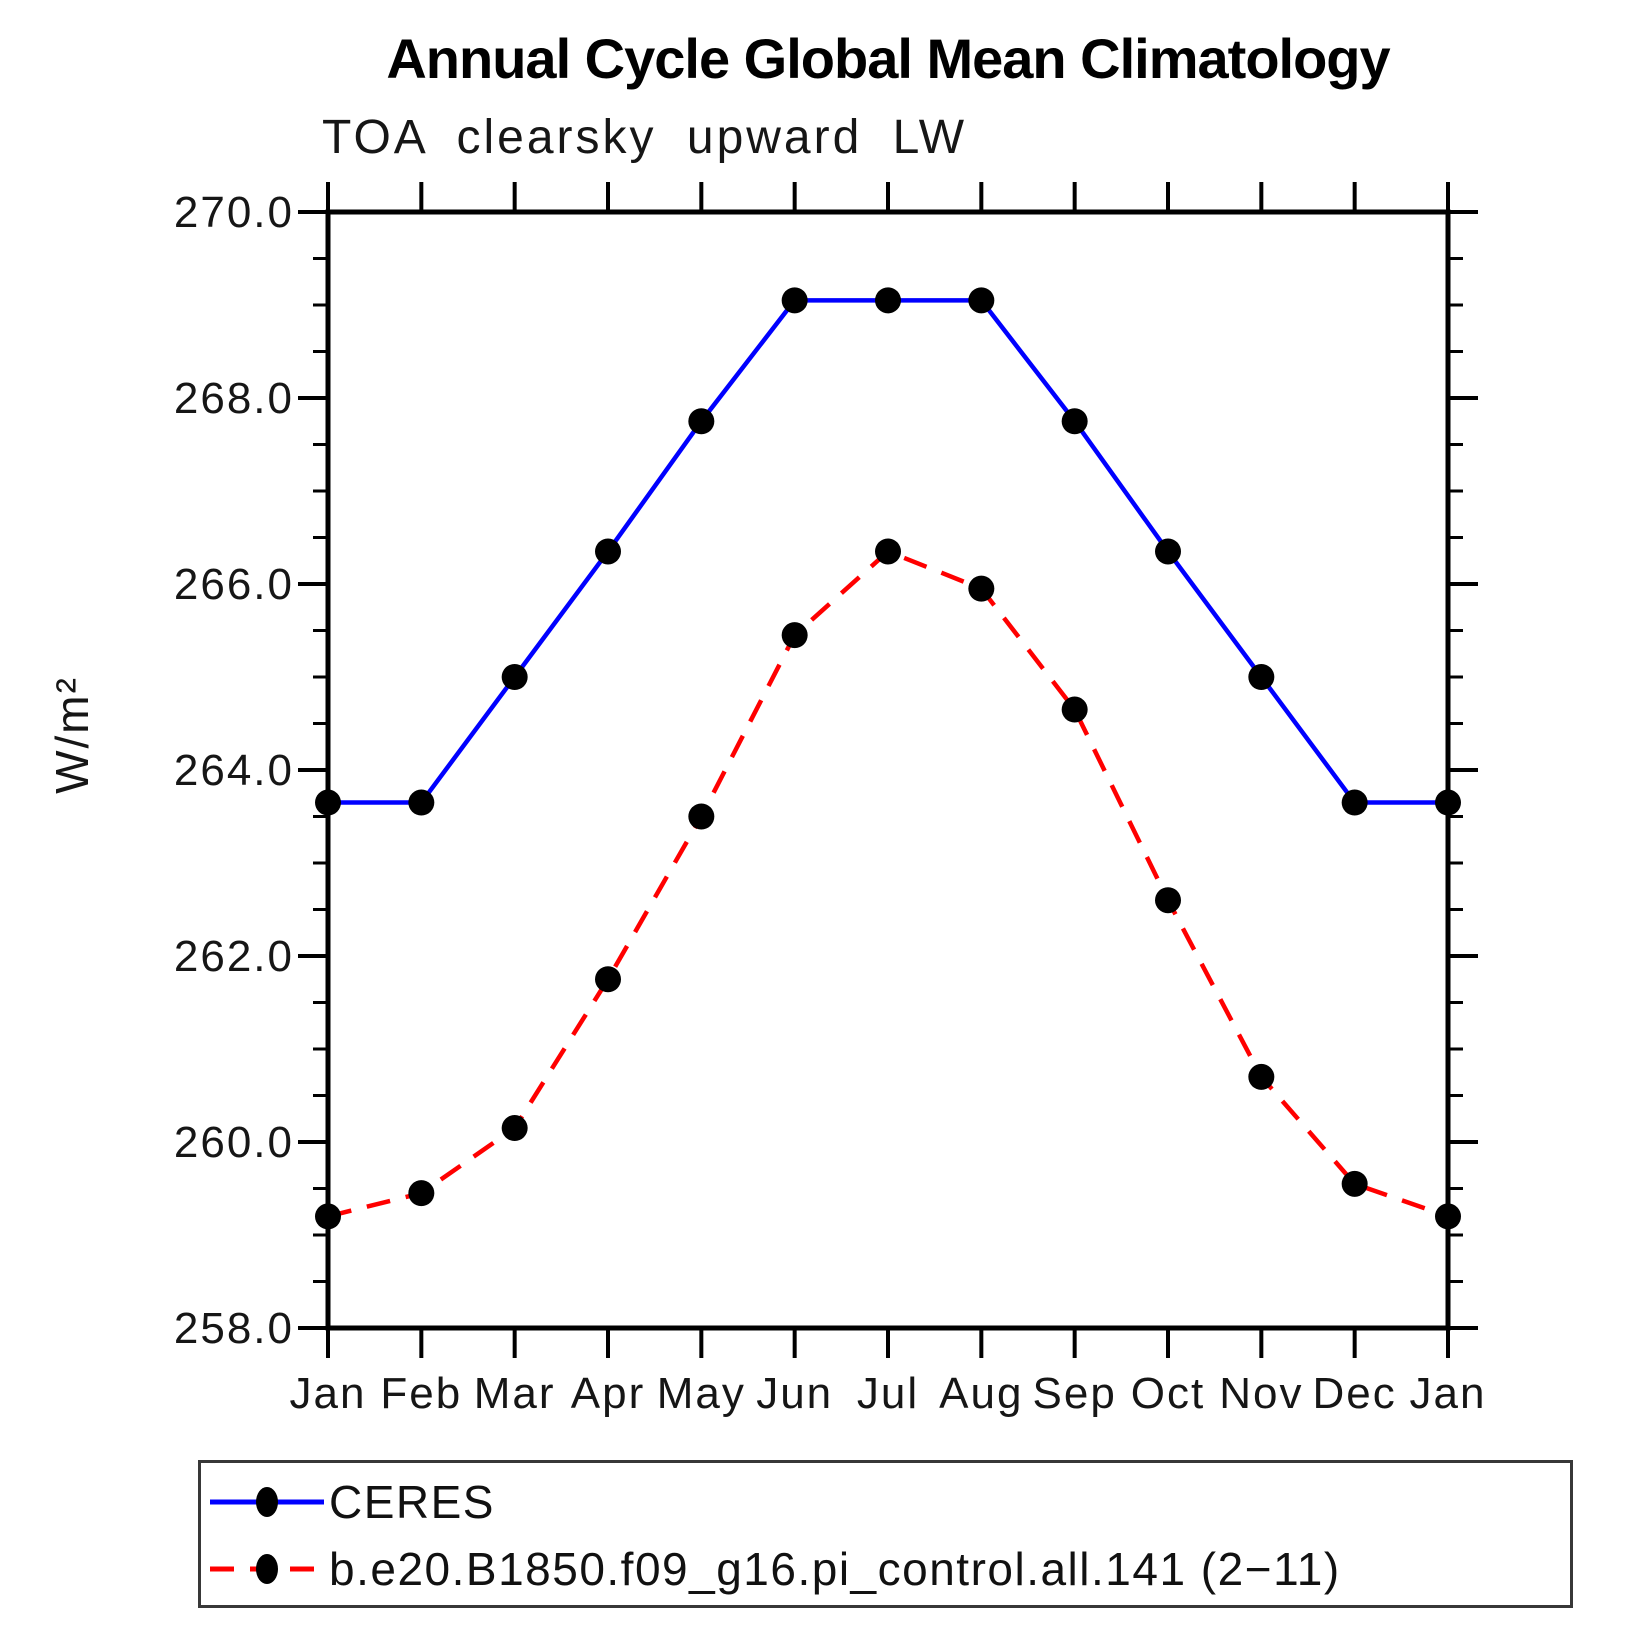 The height and width of the screenshot is (1647, 1647). I want to click on legend-label-ceres: CERES, so click(412, 1502).